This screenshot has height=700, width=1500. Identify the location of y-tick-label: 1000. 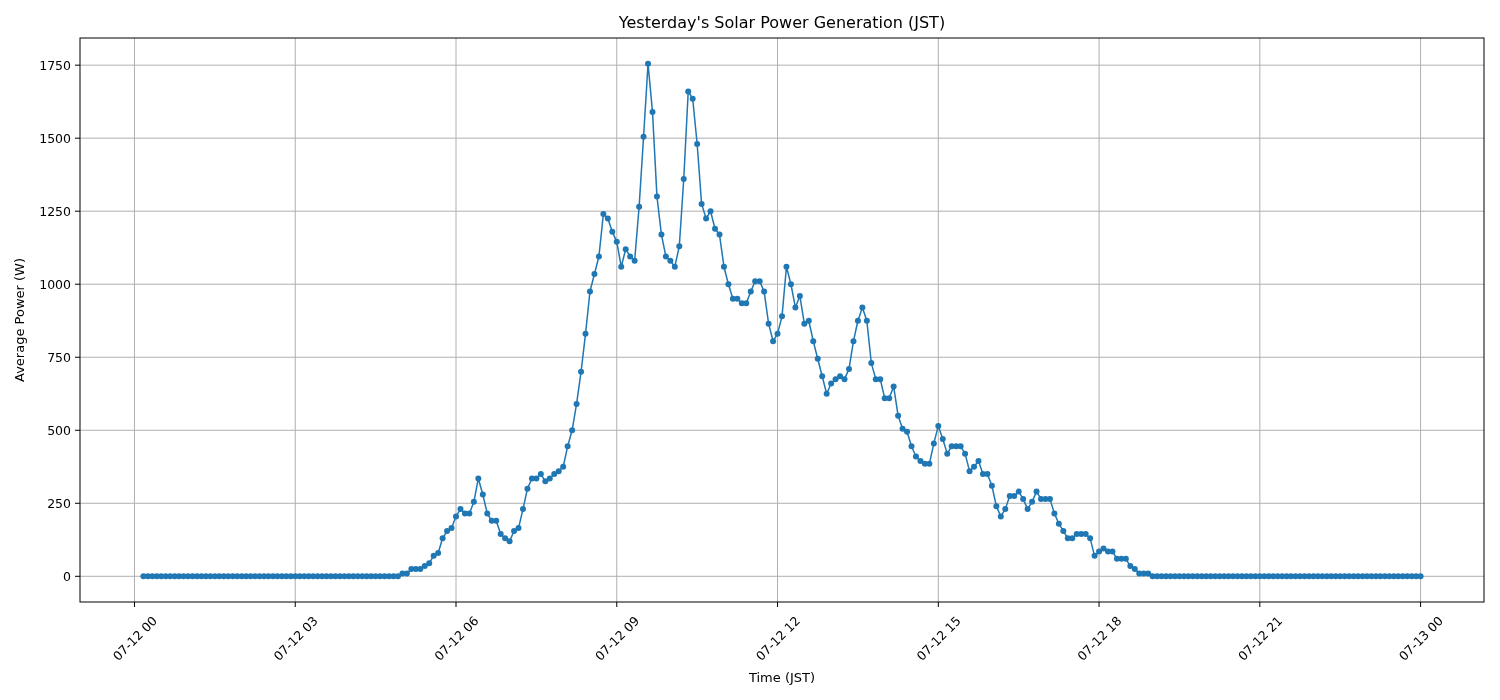
(55, 284).